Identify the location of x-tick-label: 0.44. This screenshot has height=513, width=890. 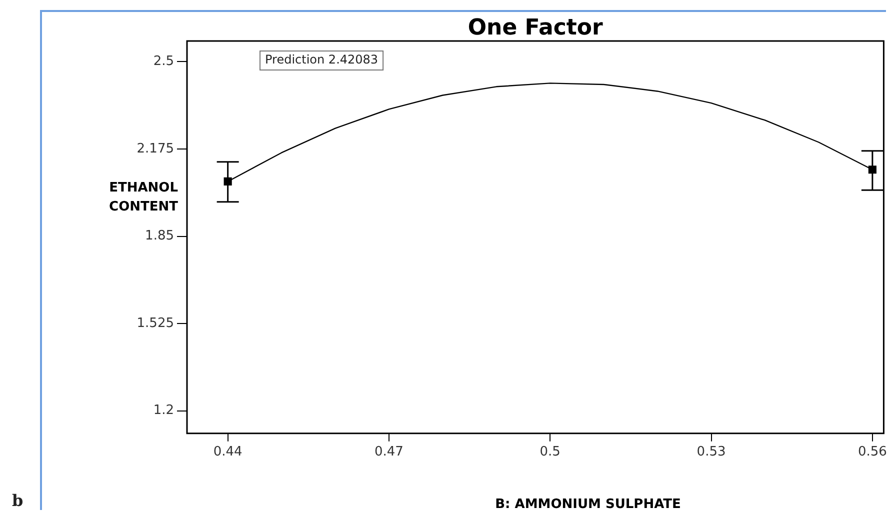
(227, 452).